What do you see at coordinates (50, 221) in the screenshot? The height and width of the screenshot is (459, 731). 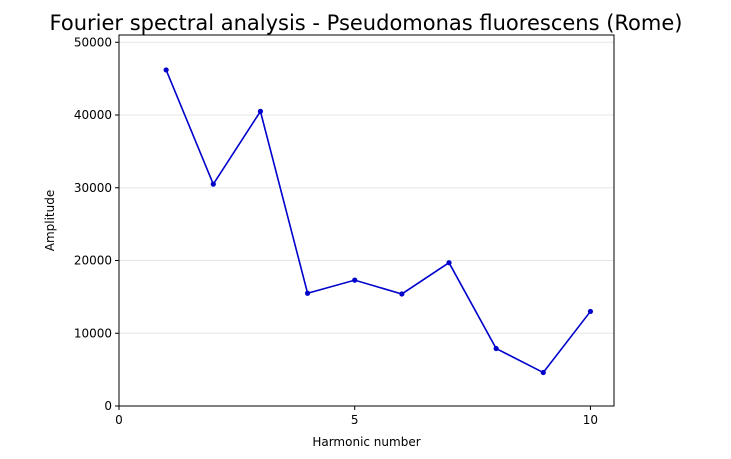 I see `y-axis-label: Amplitude` at bounding box center [50, 221].